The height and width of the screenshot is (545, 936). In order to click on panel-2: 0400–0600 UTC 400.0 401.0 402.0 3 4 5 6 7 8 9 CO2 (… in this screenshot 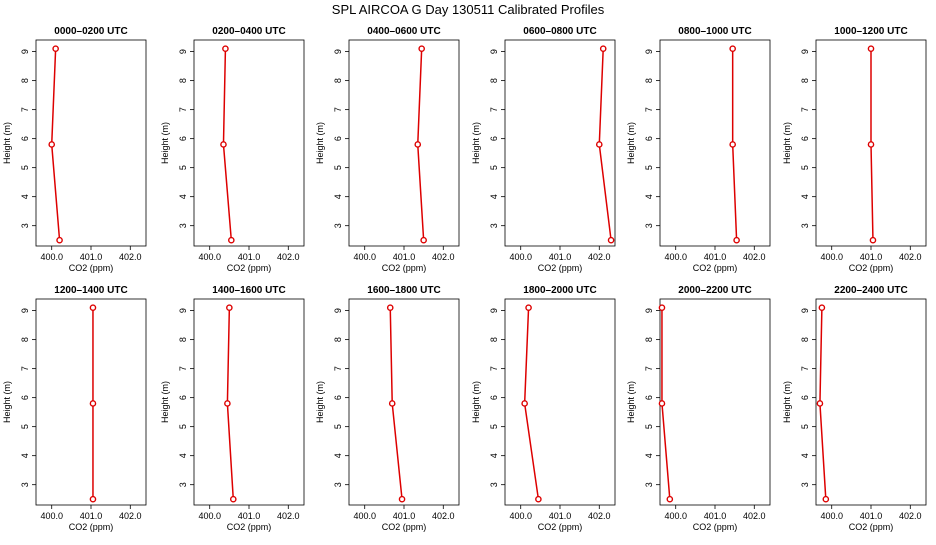, I will do `click(387, 149)`.